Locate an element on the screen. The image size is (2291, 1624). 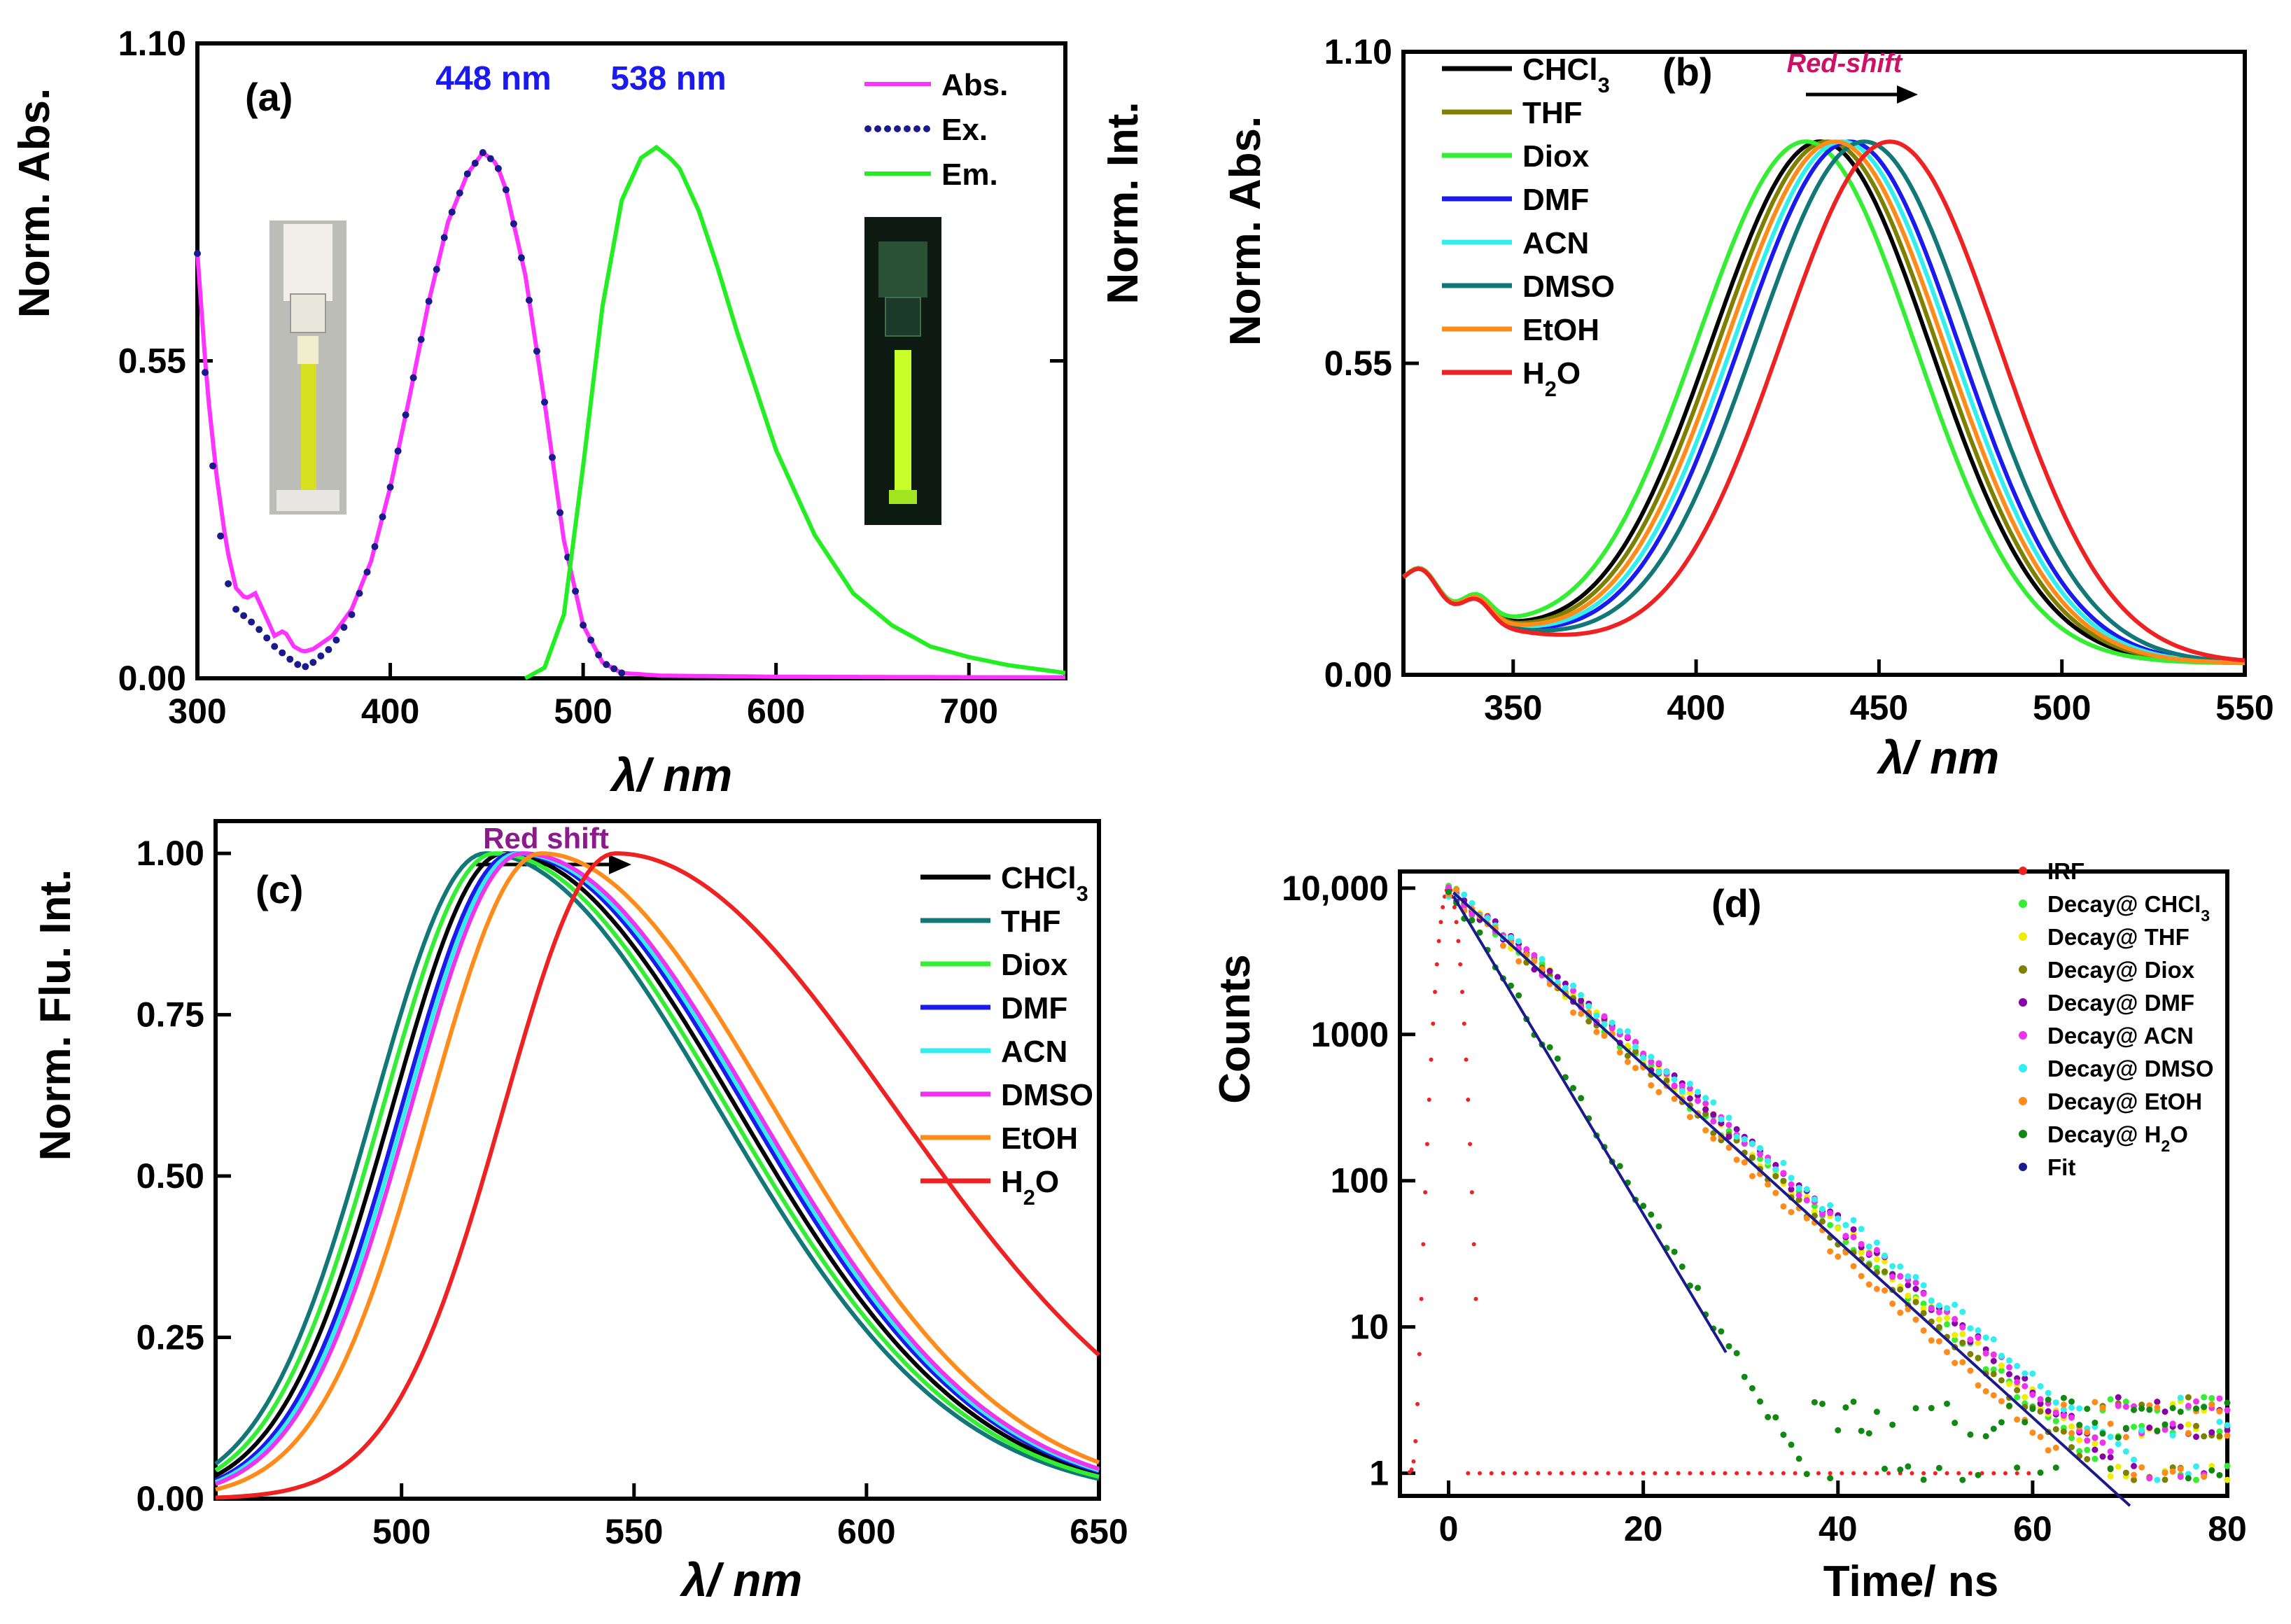
y-tick-label: 0.75 is located at coordinates (170, 1015).